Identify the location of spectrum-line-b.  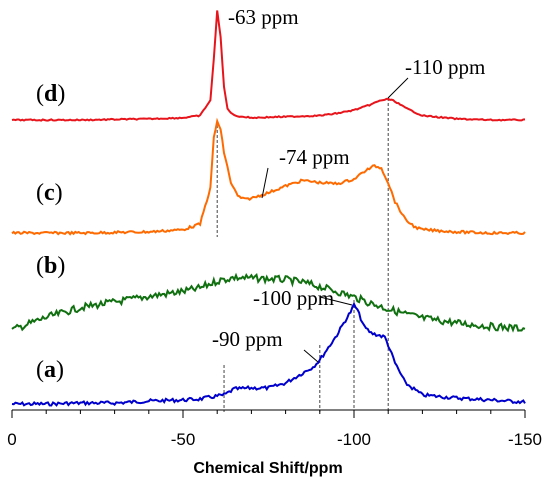
(268, 302).